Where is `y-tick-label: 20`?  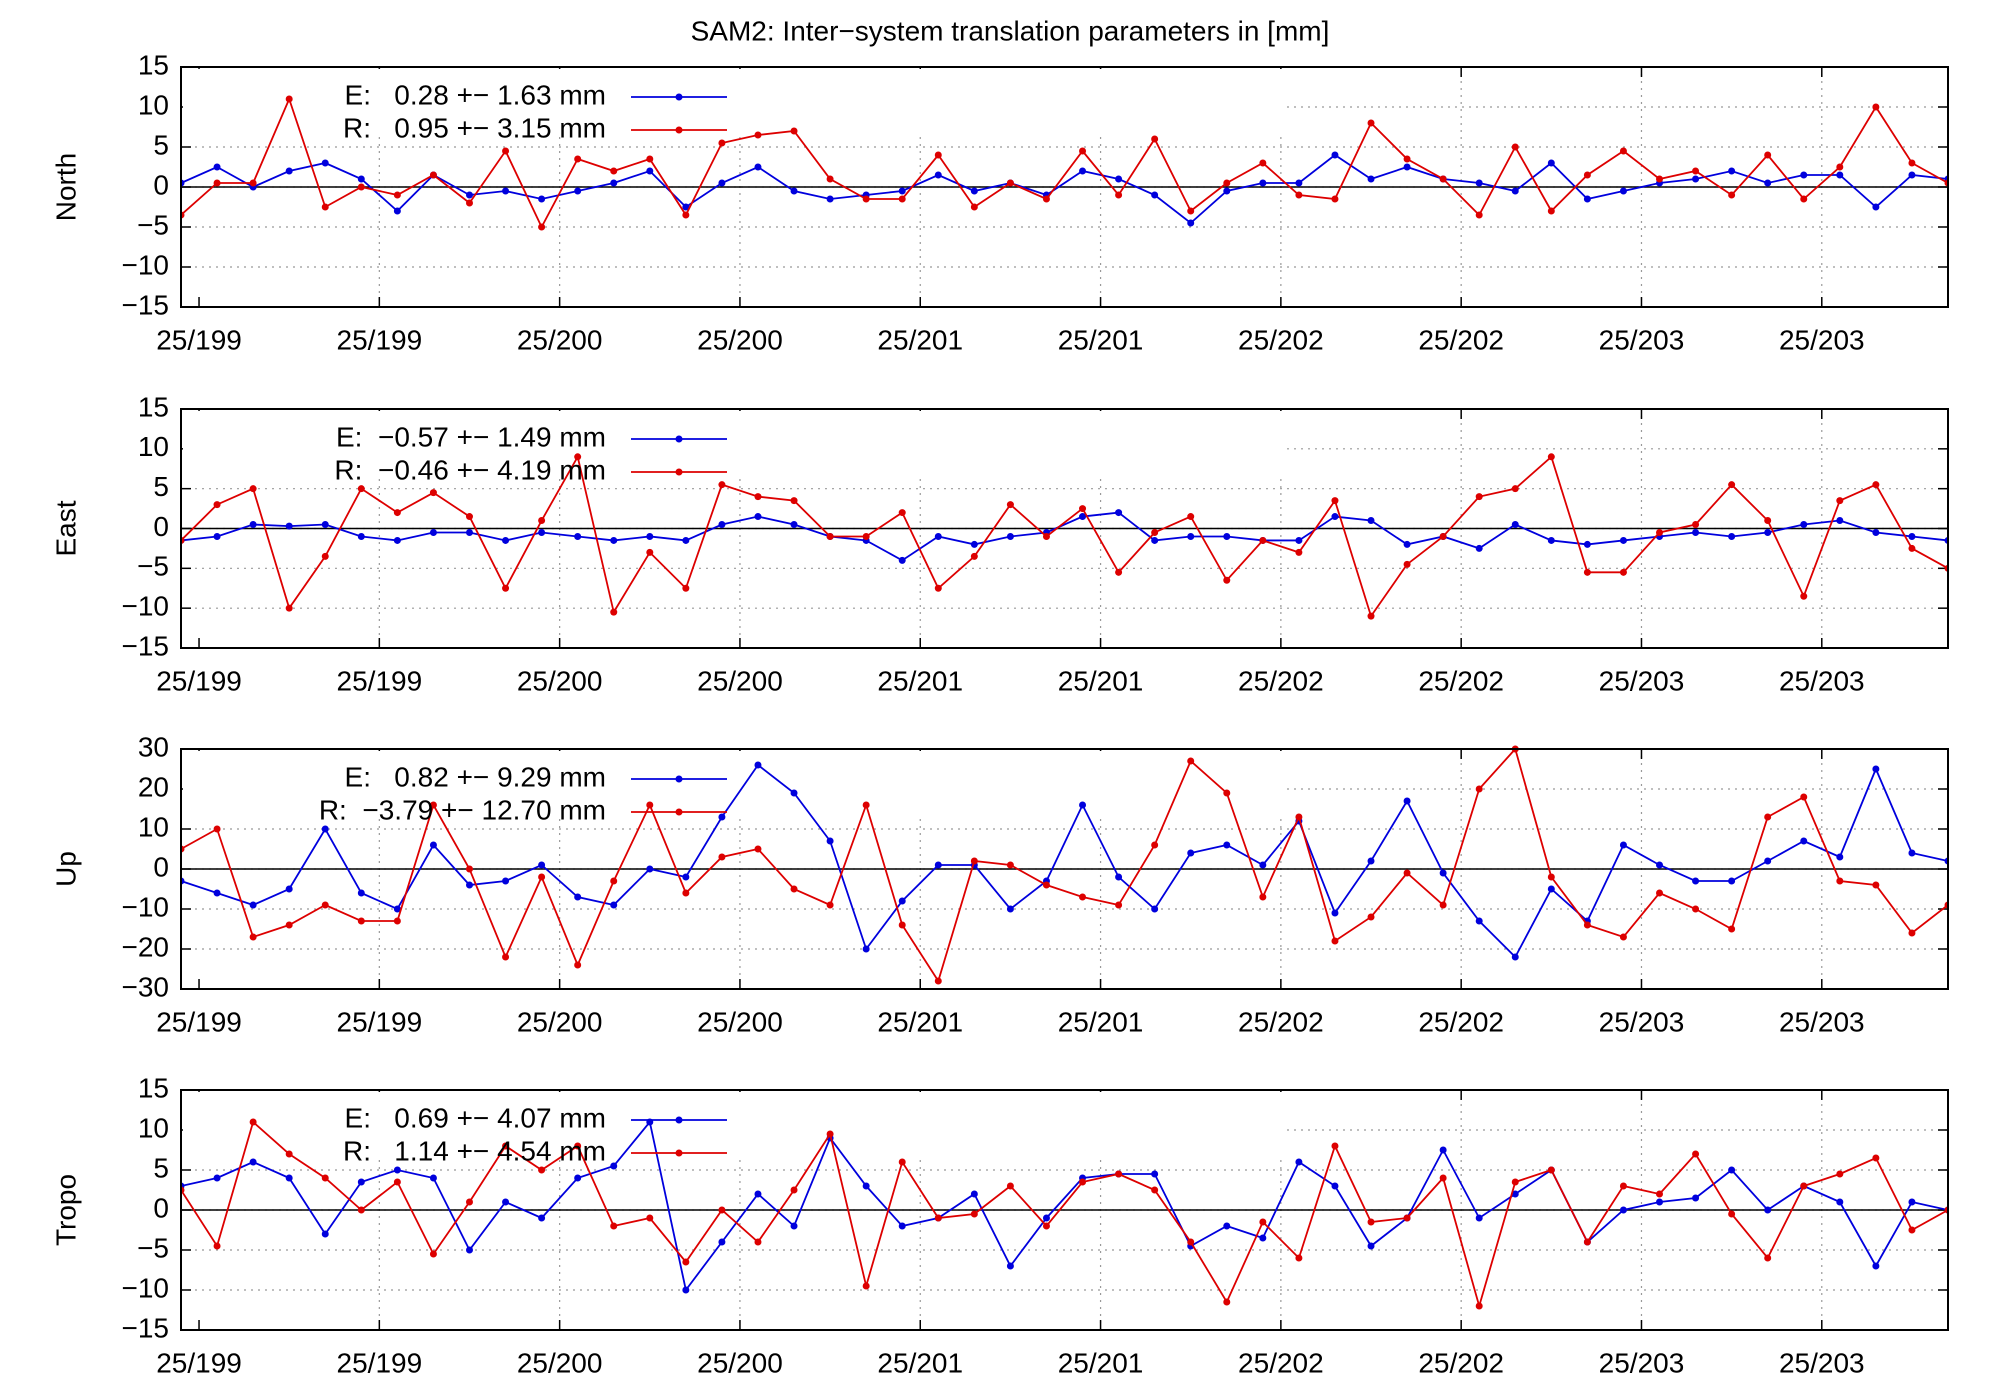
y-tick-label: 20 is located at coordinates (153, 786).